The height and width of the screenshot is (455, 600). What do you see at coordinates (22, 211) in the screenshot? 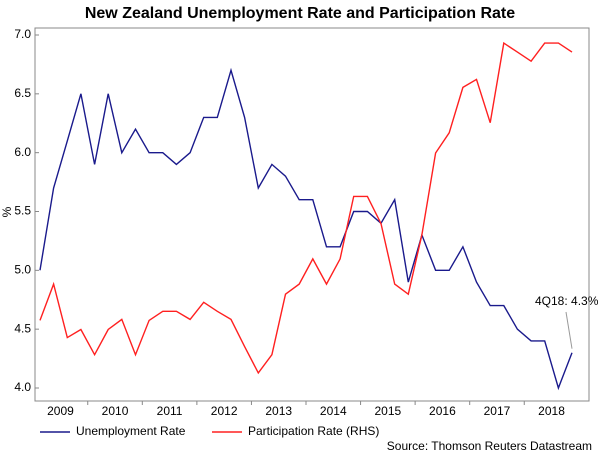
I see `y-tick-label: 5.5` at bounding box center [22, 211].